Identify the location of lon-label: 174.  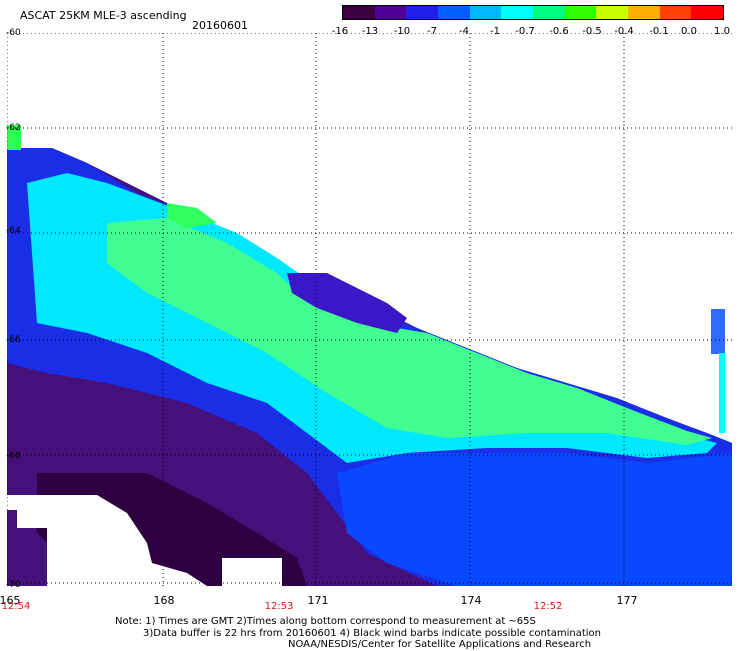
(471, 600).